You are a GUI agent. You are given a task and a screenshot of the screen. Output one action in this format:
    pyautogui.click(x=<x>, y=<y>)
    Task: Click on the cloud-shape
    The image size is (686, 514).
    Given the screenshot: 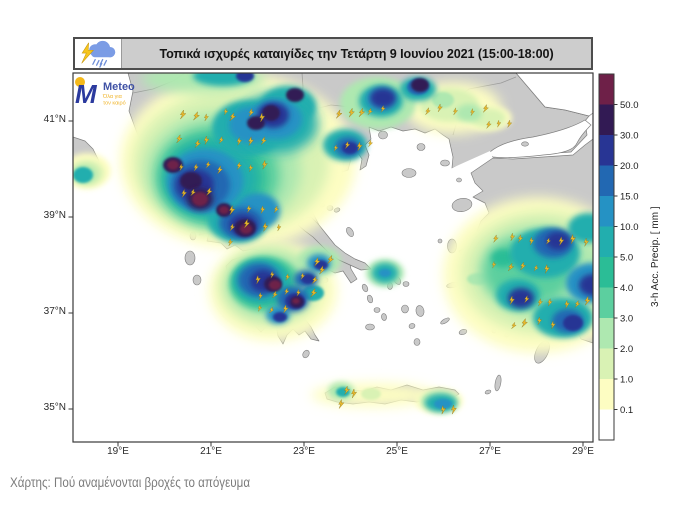 What is the action you would take?
    pyautogui.click(x=102, y=48)
    